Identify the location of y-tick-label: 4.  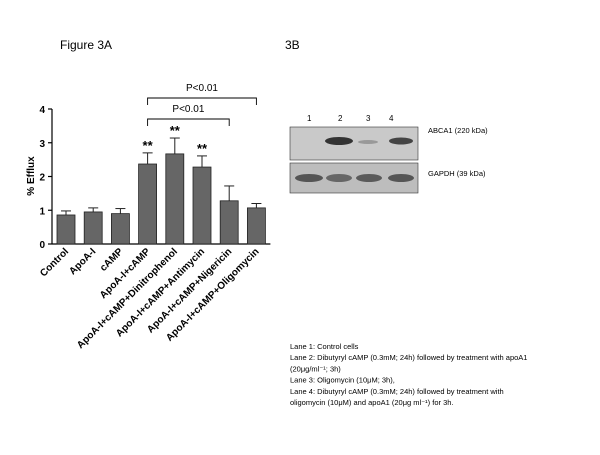
(42, 110).